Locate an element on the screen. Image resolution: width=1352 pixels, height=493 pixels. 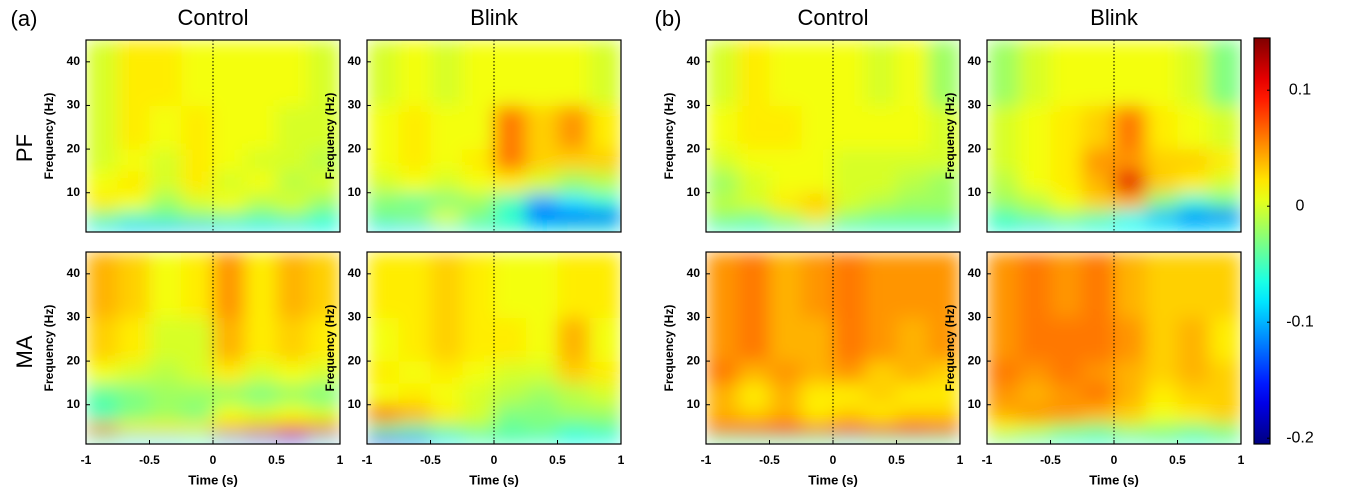
y-tick-label: 10 is located at coordinates (694, 192).